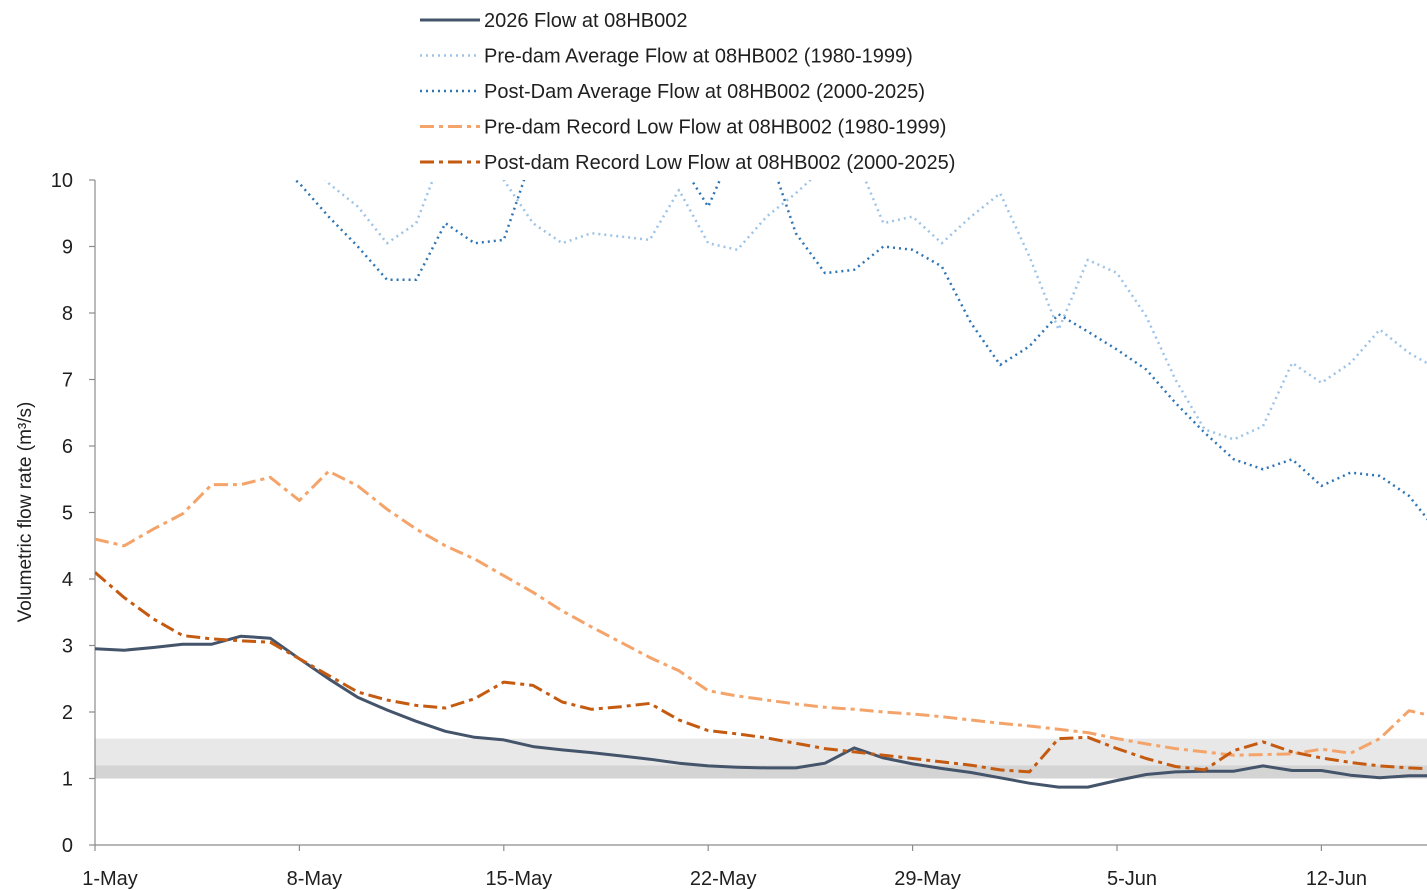 The image size is (1427, 890). Describe the element at coordinates (67, 314) in the screenshot. I see `y-tick-label: 8` at that location.